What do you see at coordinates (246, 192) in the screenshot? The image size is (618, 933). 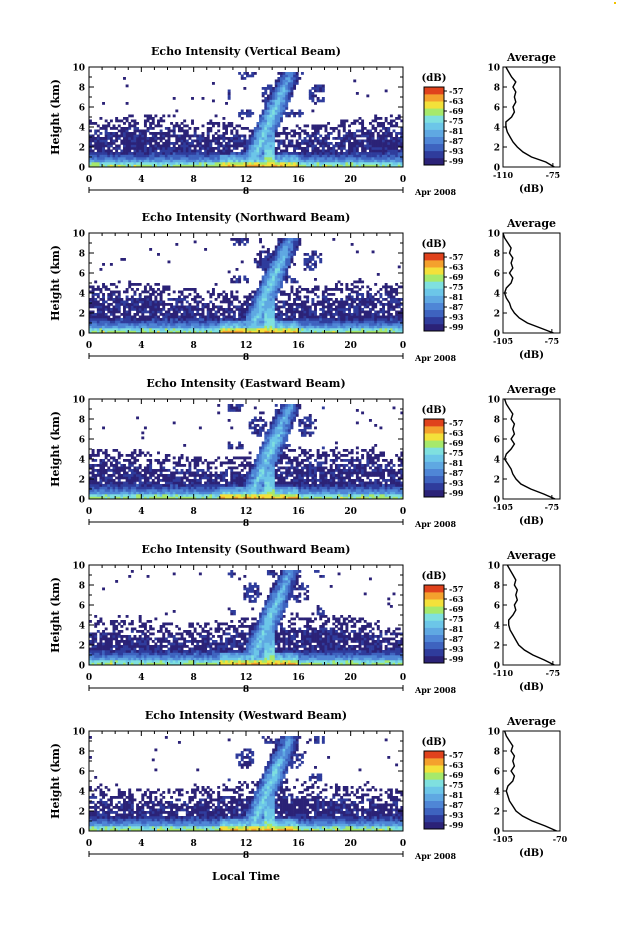 I see `date-marker: 8` at bounding box center [246, 192].